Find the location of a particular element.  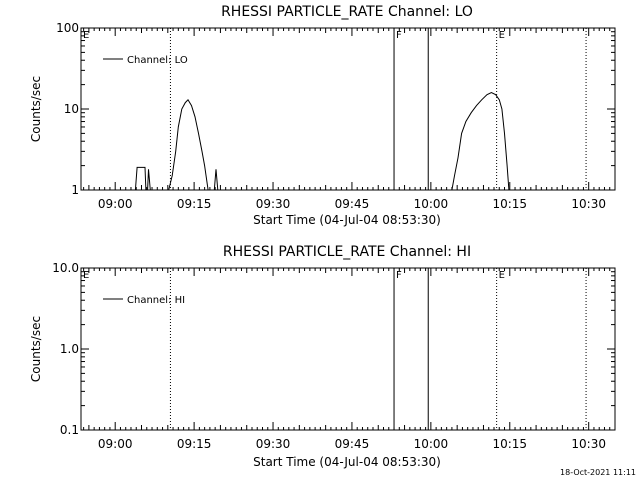

chart-title: RHESSI PARTICLE_RATE Channel: LO is located at coordinates (347, 12).